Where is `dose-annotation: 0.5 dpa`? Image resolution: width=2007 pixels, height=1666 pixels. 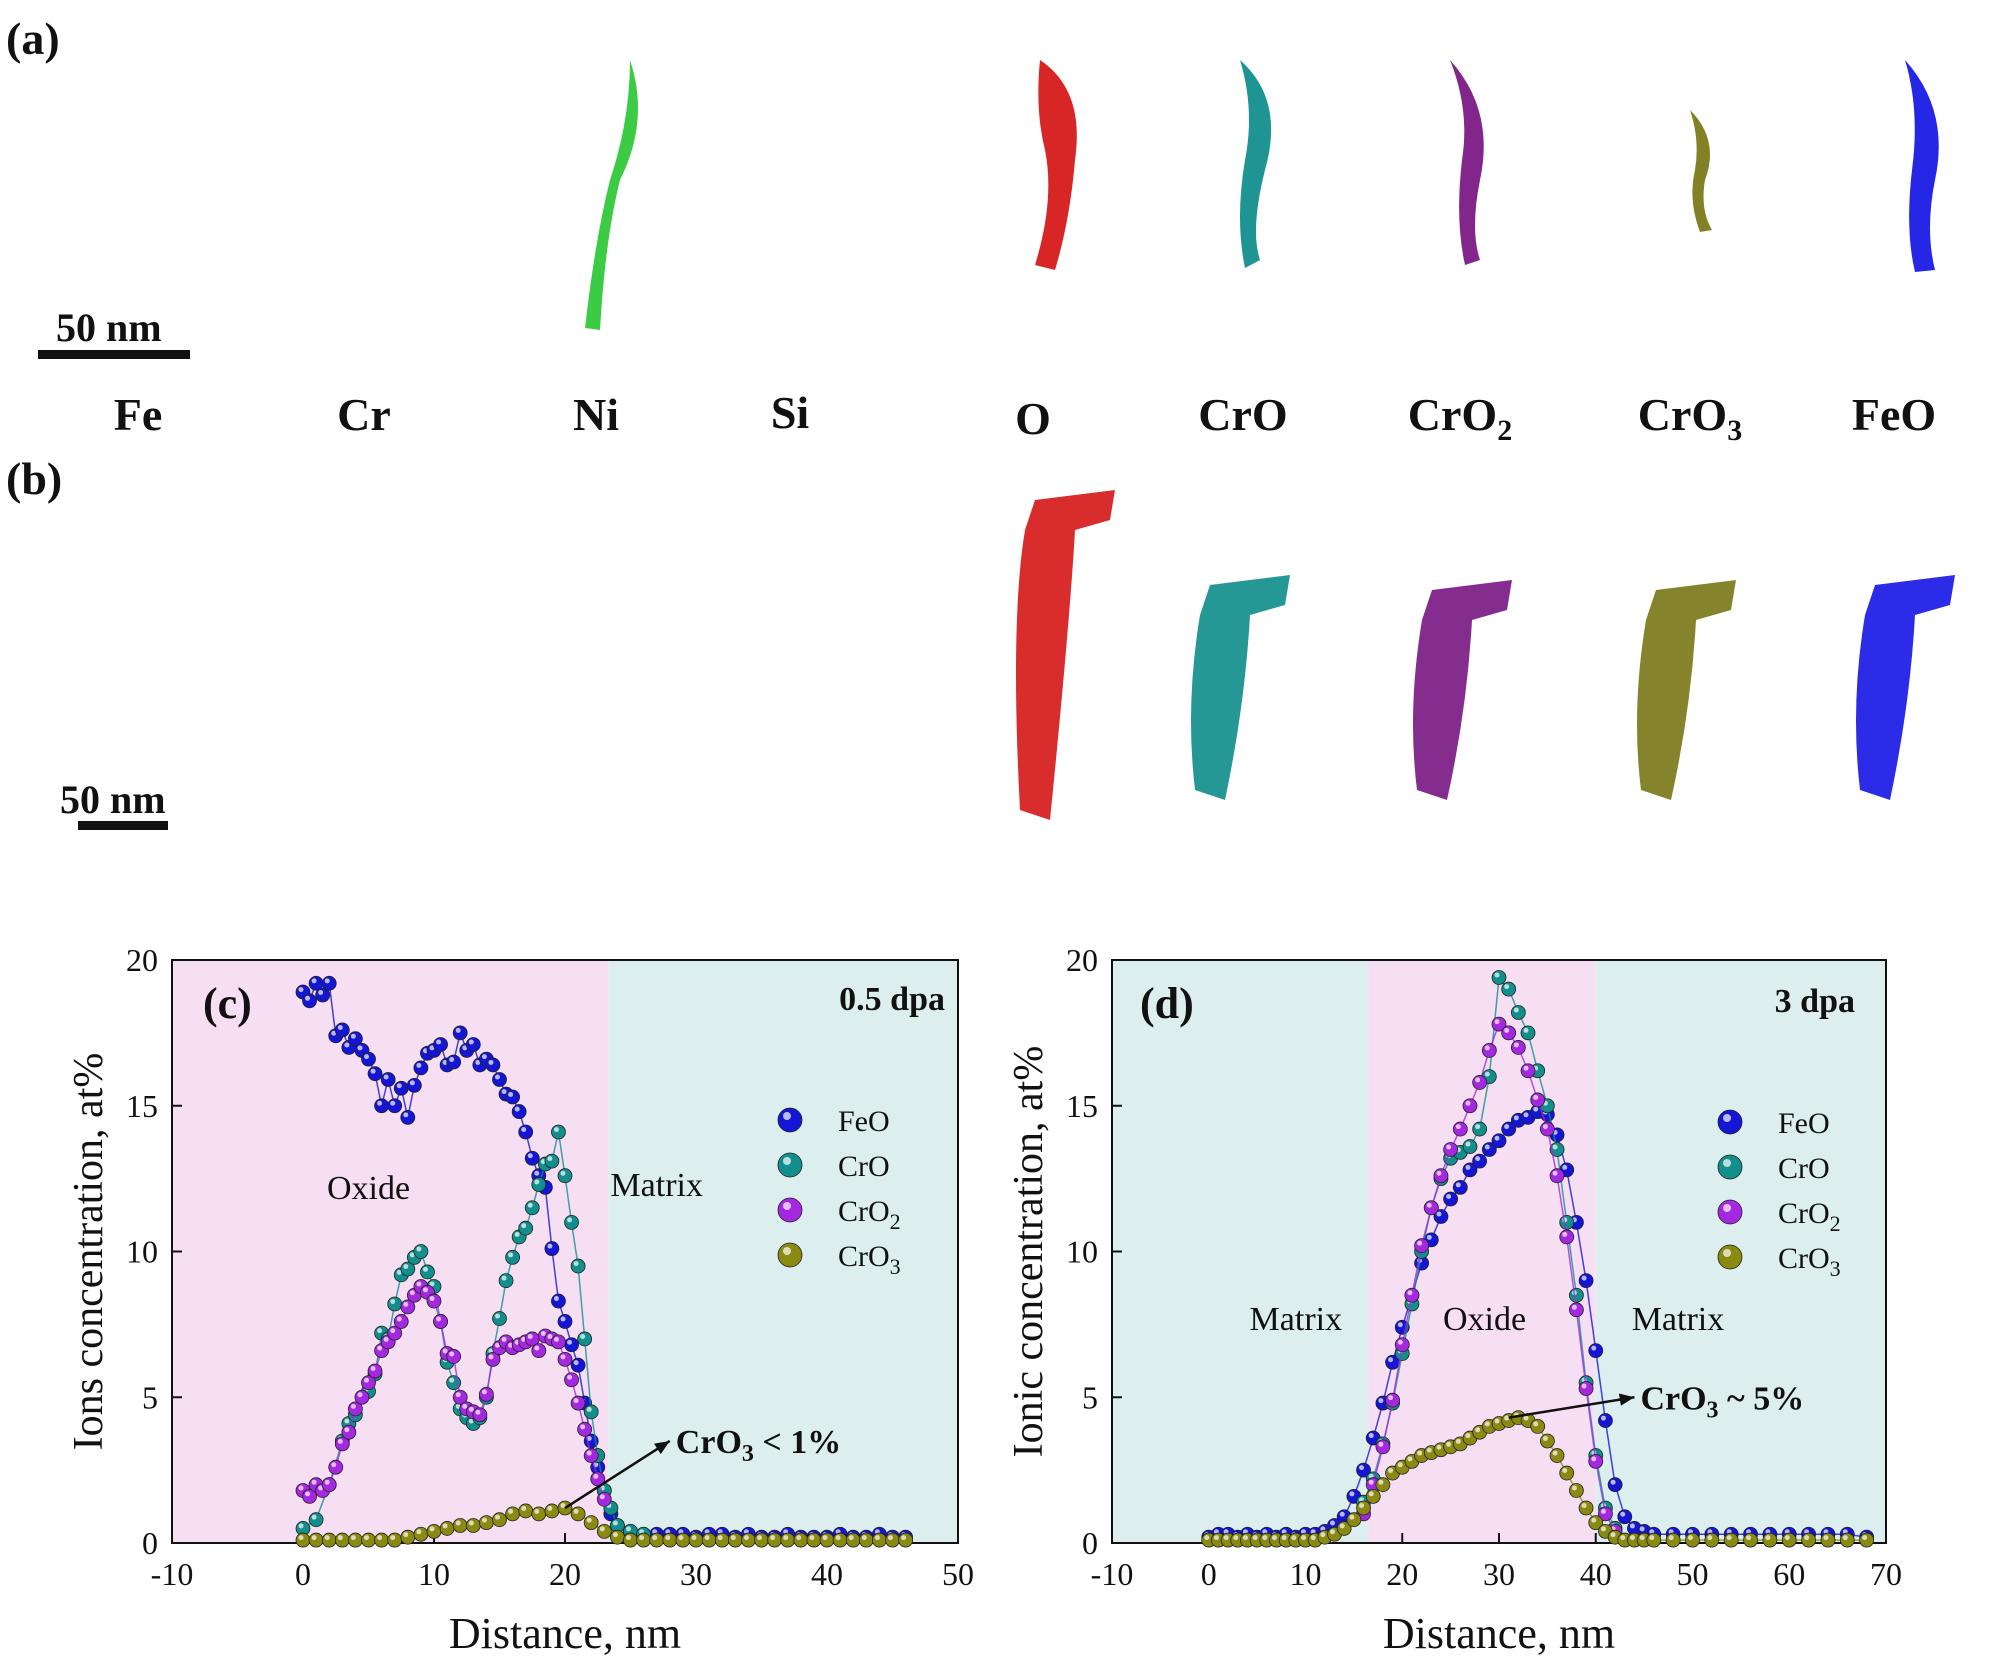 dose-annotation: 0.5 dpa is located at coordinates (892, 999).